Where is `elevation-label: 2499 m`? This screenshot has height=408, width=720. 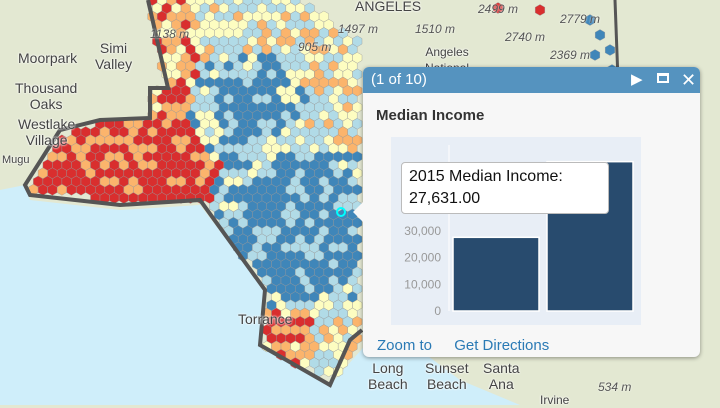
elevation-label: 2499 m is located at coordinates (498, 9).